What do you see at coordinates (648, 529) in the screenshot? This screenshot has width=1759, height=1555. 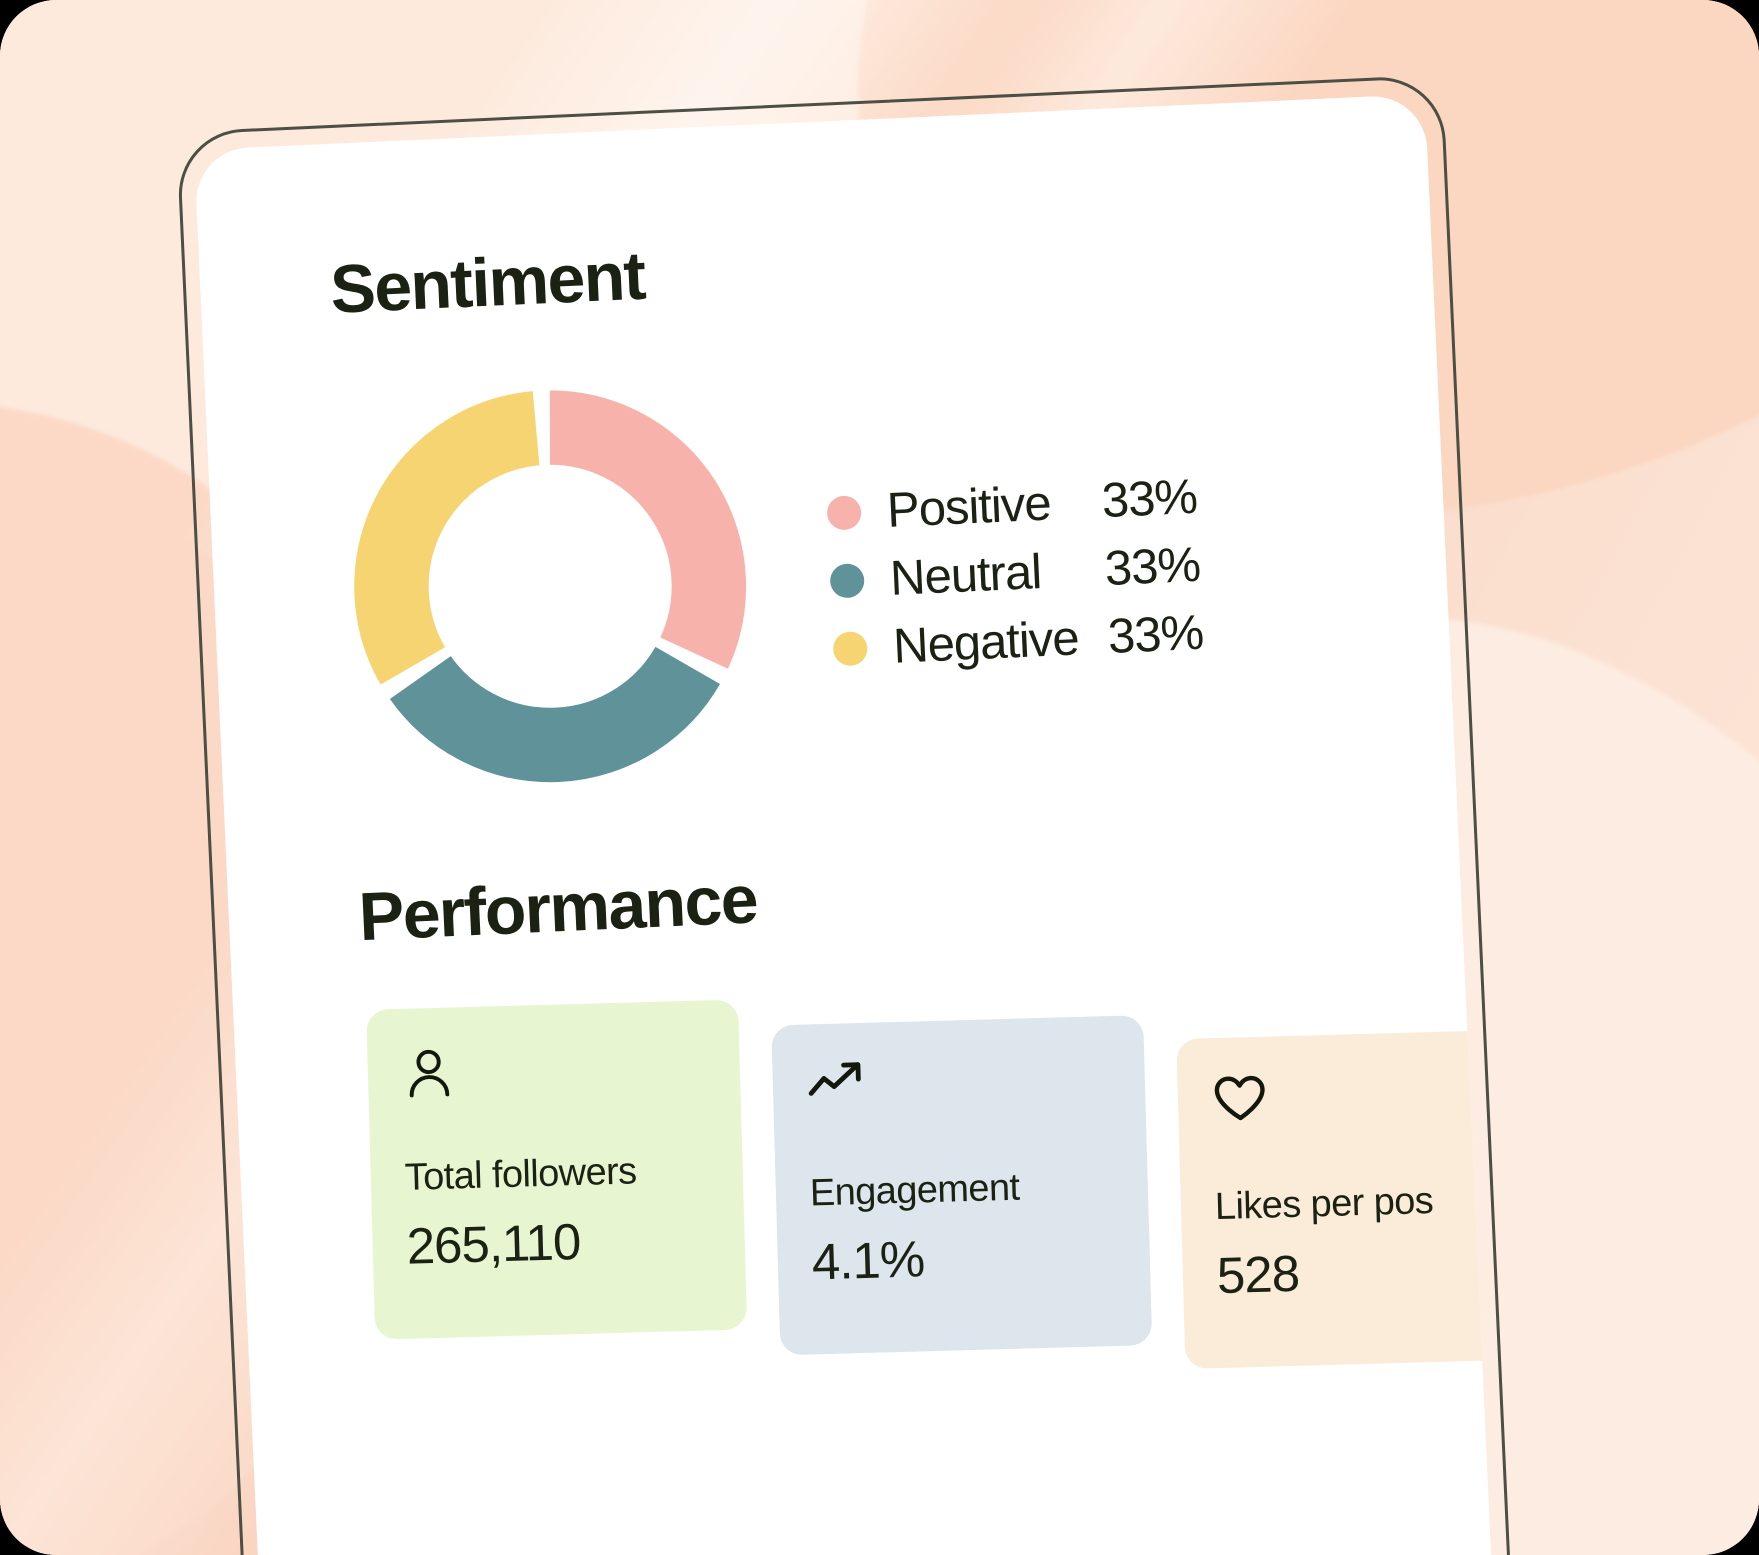 I see `donut-segment-positive` at bounding box center [648, 529].